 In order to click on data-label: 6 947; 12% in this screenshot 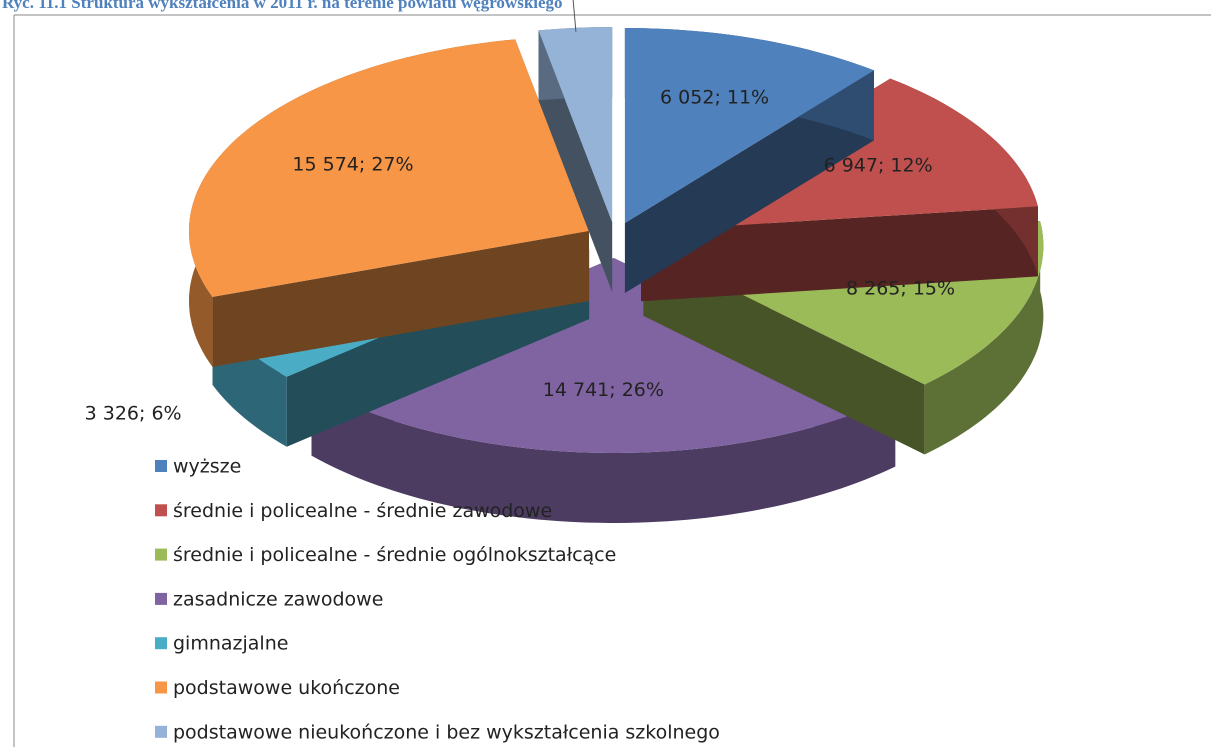, I will do `click(878, 166)`.